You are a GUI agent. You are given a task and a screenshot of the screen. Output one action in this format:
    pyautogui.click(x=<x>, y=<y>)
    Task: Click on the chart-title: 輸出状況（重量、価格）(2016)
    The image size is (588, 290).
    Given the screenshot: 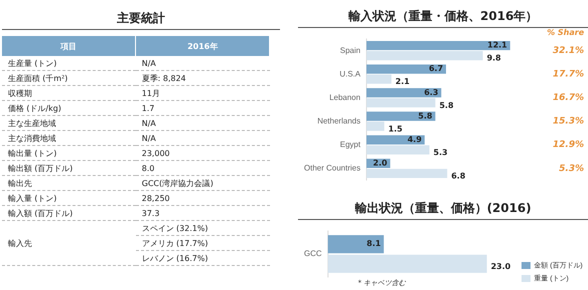 What is the action you would take?
    pyautogui.click(x=443, y=210)
    